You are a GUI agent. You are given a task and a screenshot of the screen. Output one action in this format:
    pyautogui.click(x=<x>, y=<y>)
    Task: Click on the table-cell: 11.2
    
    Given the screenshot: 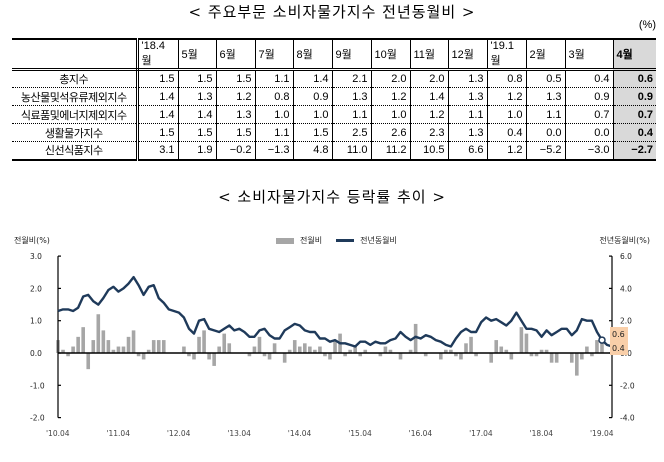 What is the action you would take?
    pyautogui.click(x=390, y=151)
    